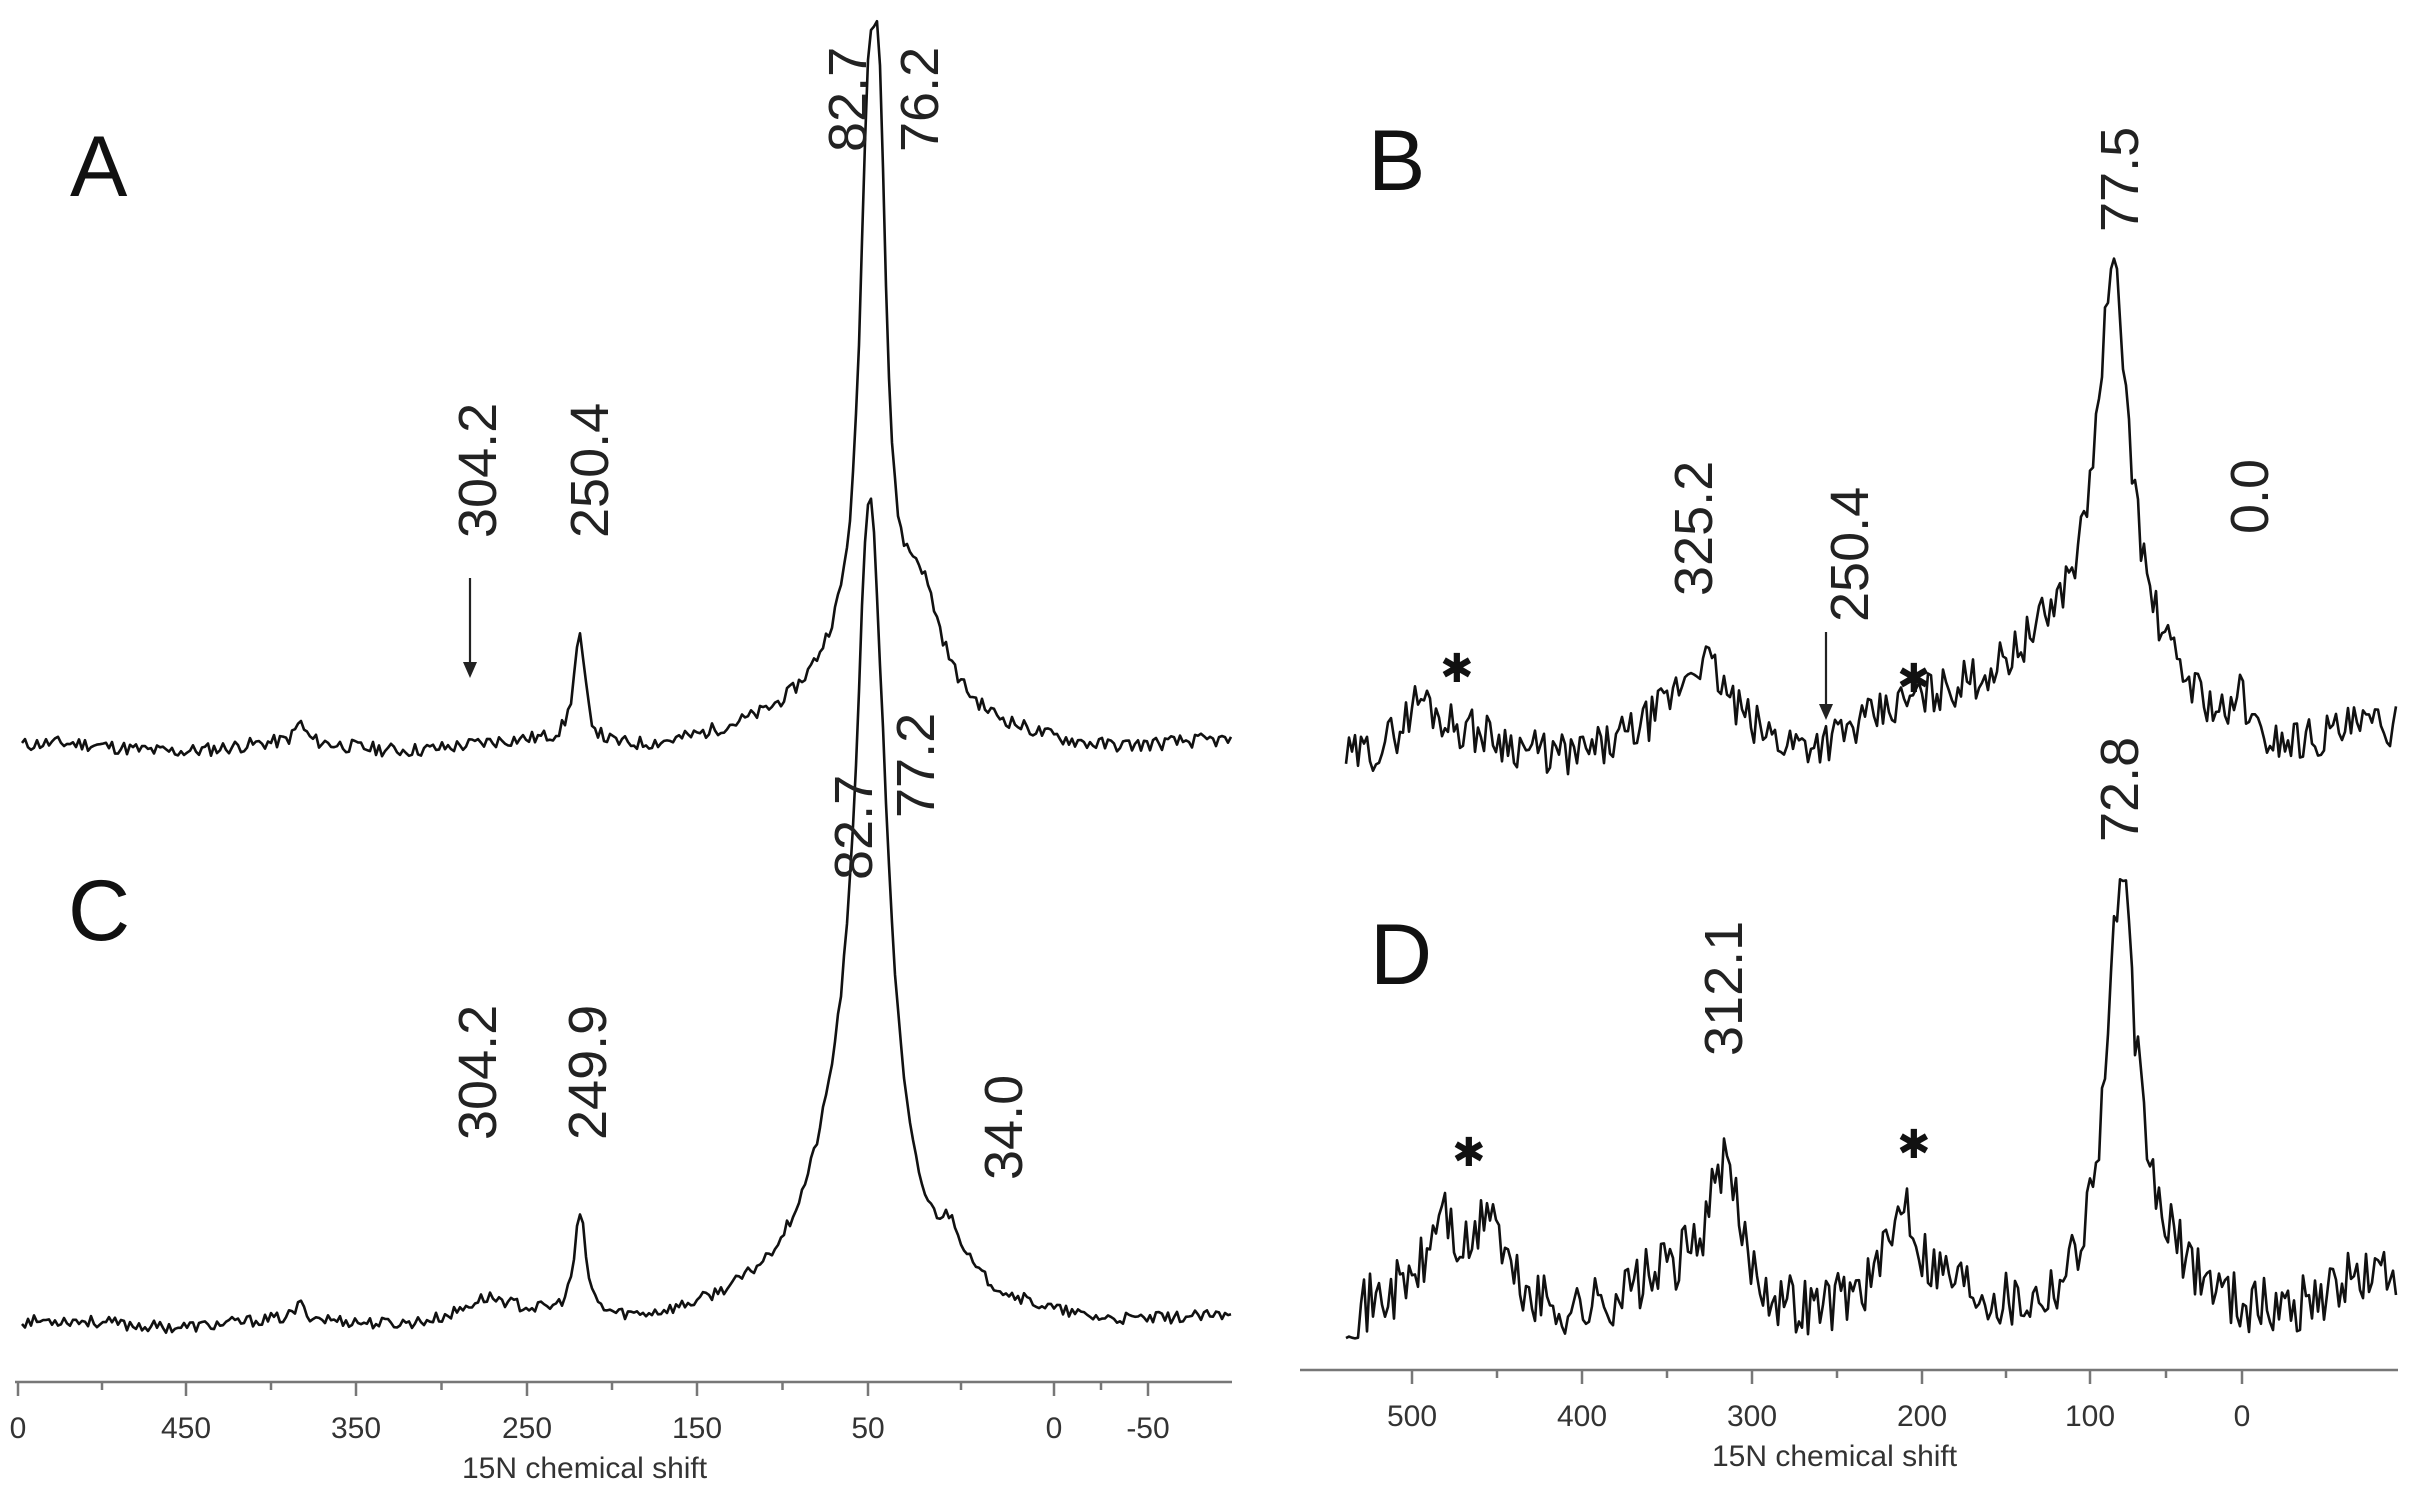  I want to click on peak-label: 325.2, so click(1694, 528).